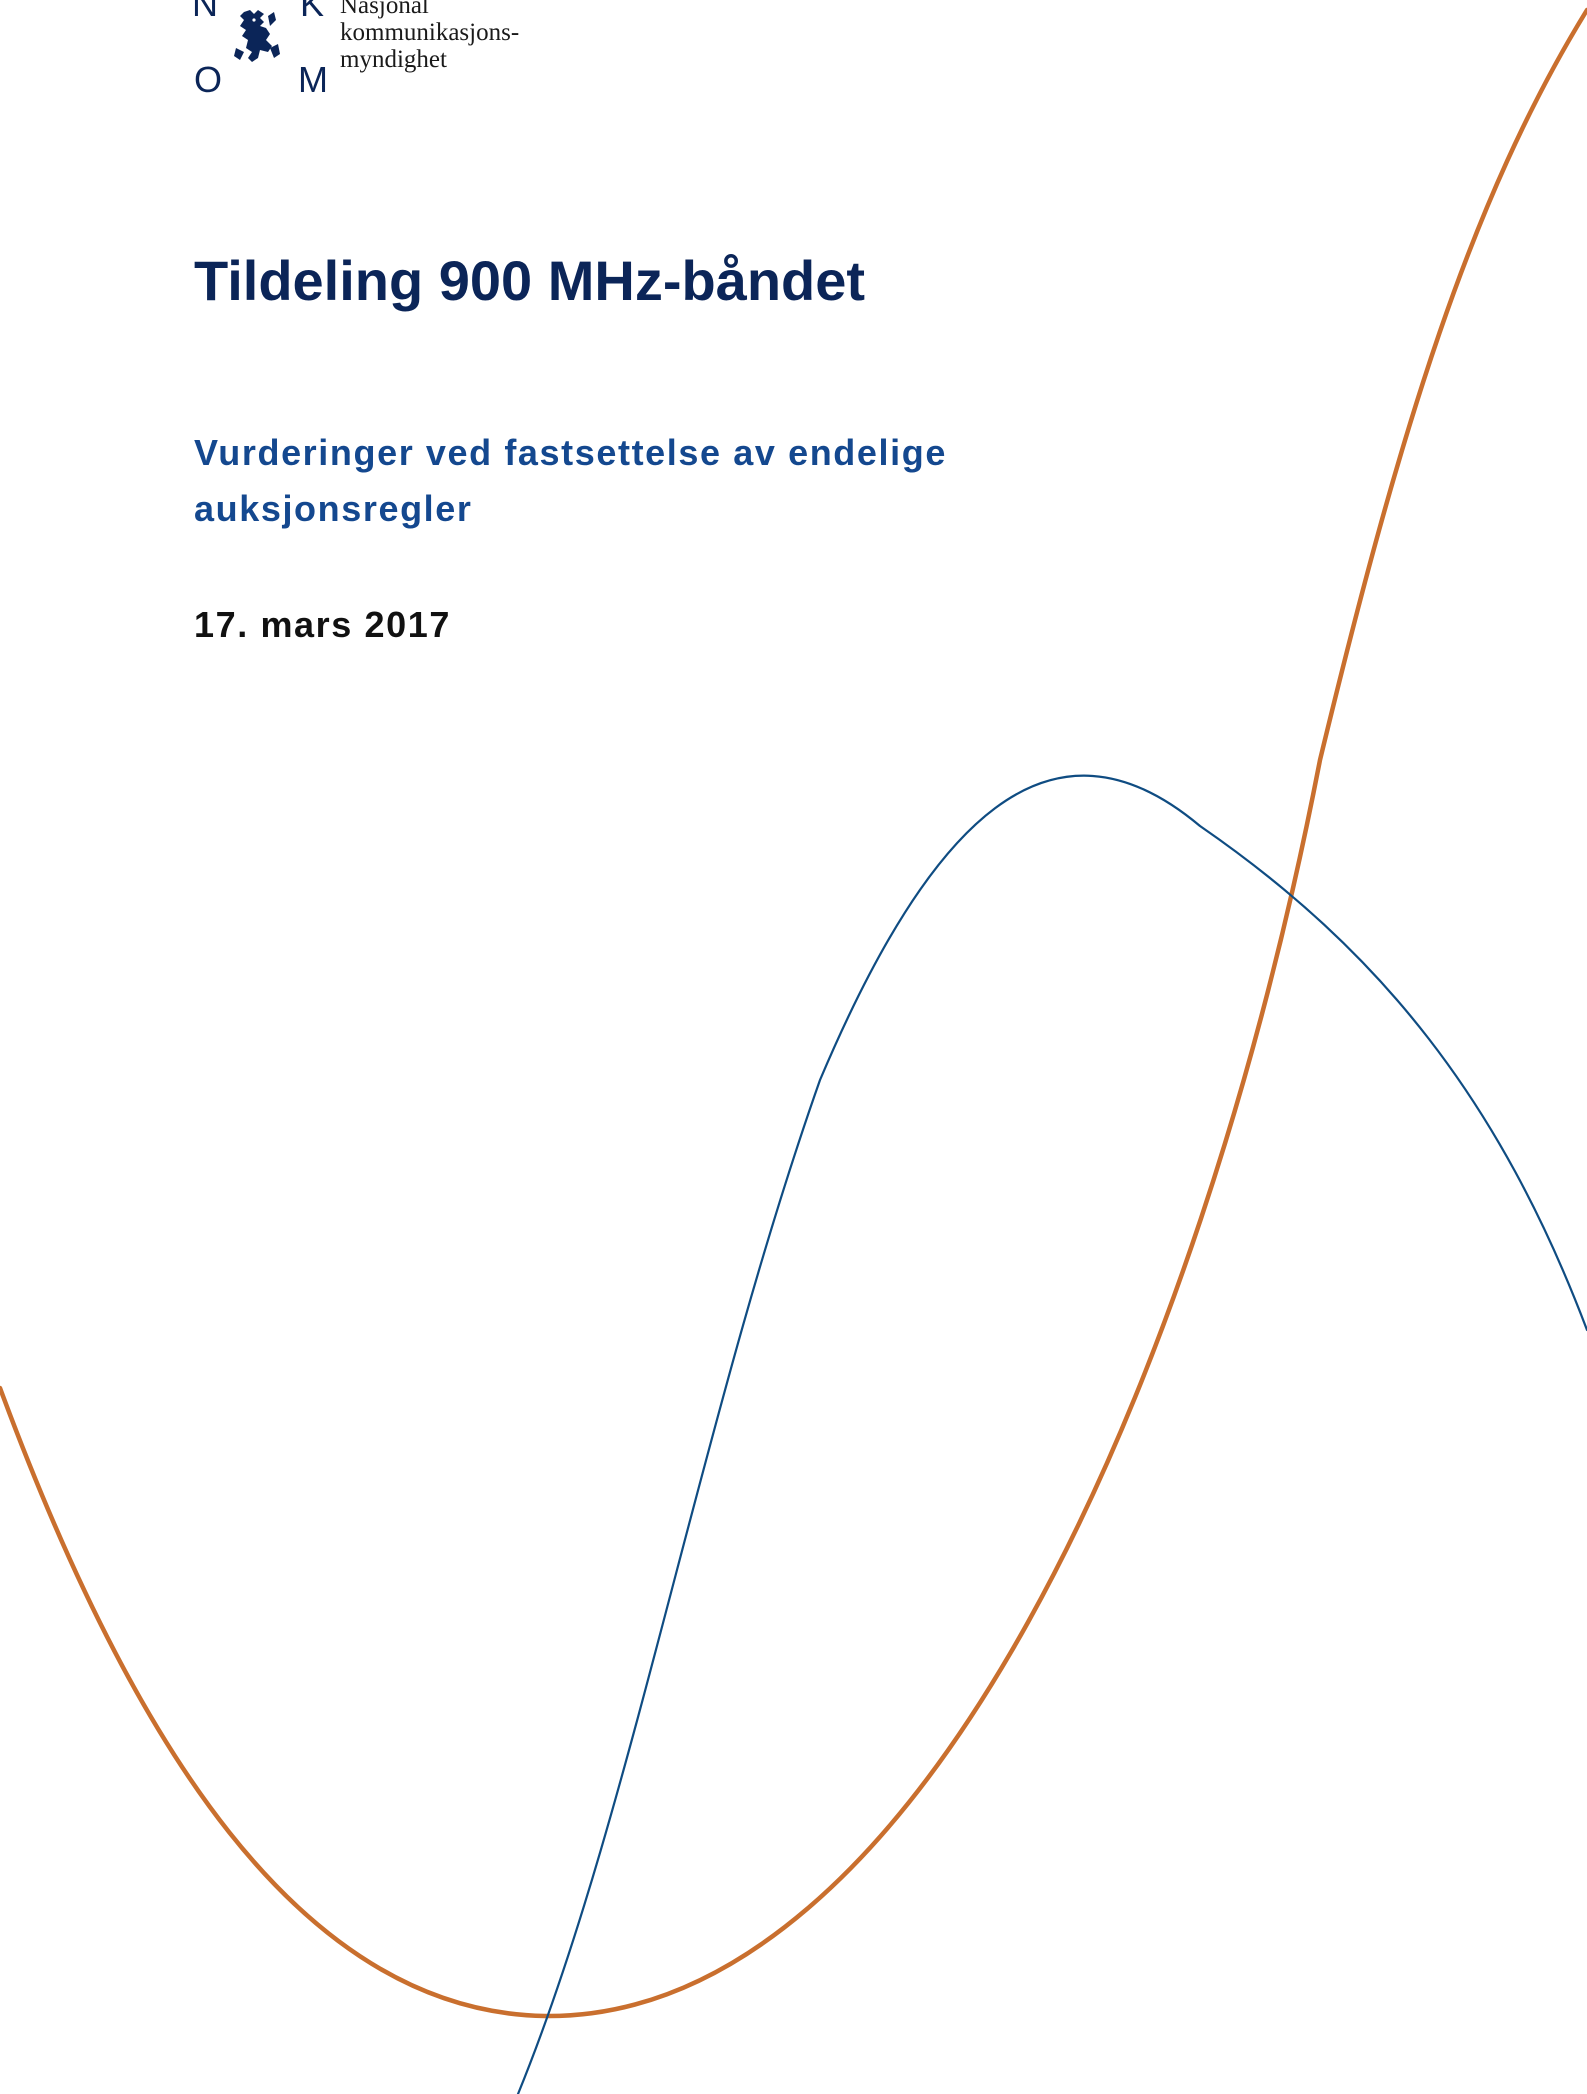 This screenshot has width=1587, height=2094. What do you see at coordinates (257, 36) in the screenshot?
I see `lion-coat-of-arms-icon` at bounding box center [257, 36].